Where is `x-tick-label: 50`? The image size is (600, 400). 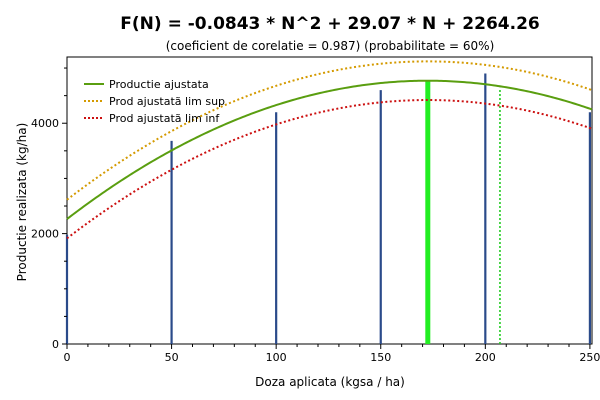 x-tick-label: 50 is located at coordinates (172, 357).